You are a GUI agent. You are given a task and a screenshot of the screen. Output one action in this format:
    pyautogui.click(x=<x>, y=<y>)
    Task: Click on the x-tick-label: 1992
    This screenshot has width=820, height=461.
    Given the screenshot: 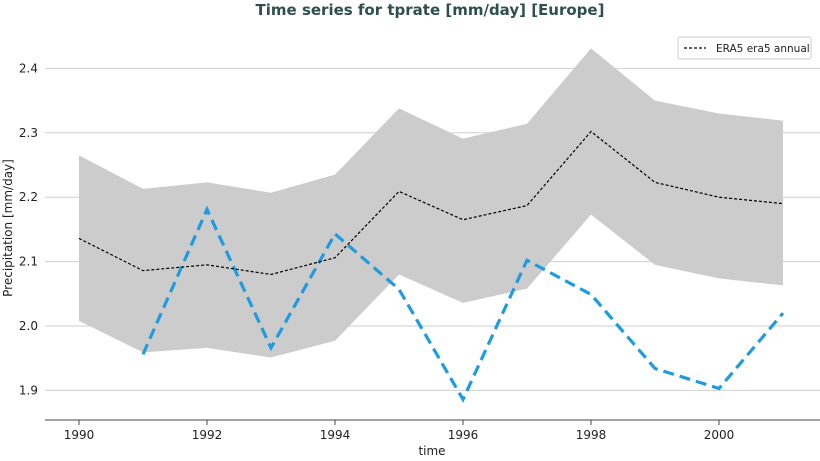 What is the action you would take?
    pyautogui.click(x=207, y=435)
    